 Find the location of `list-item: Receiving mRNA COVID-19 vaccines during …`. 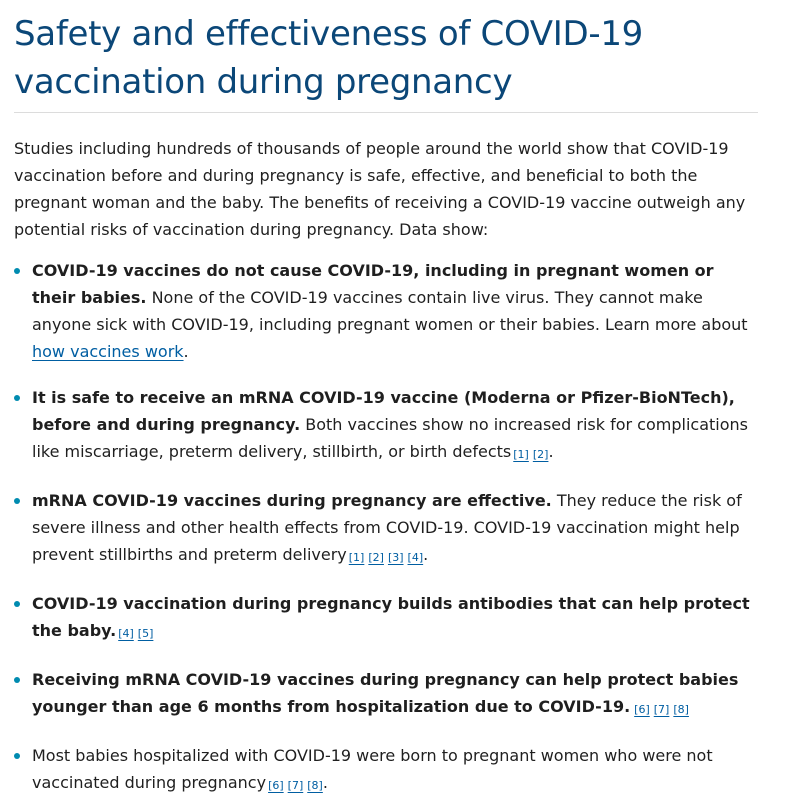

list-item: Receiving mRNA COVID-19 vaccines during … is located at coordinates (386, 694).